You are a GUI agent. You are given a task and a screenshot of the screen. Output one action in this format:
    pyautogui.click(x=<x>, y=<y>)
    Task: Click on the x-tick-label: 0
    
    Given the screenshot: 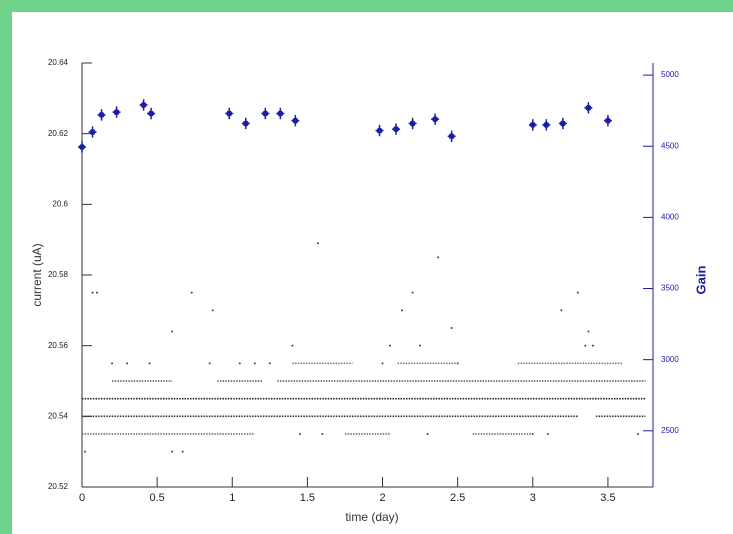 What is the action you would take?
    pyautogui.click(x=82, y=498)
    